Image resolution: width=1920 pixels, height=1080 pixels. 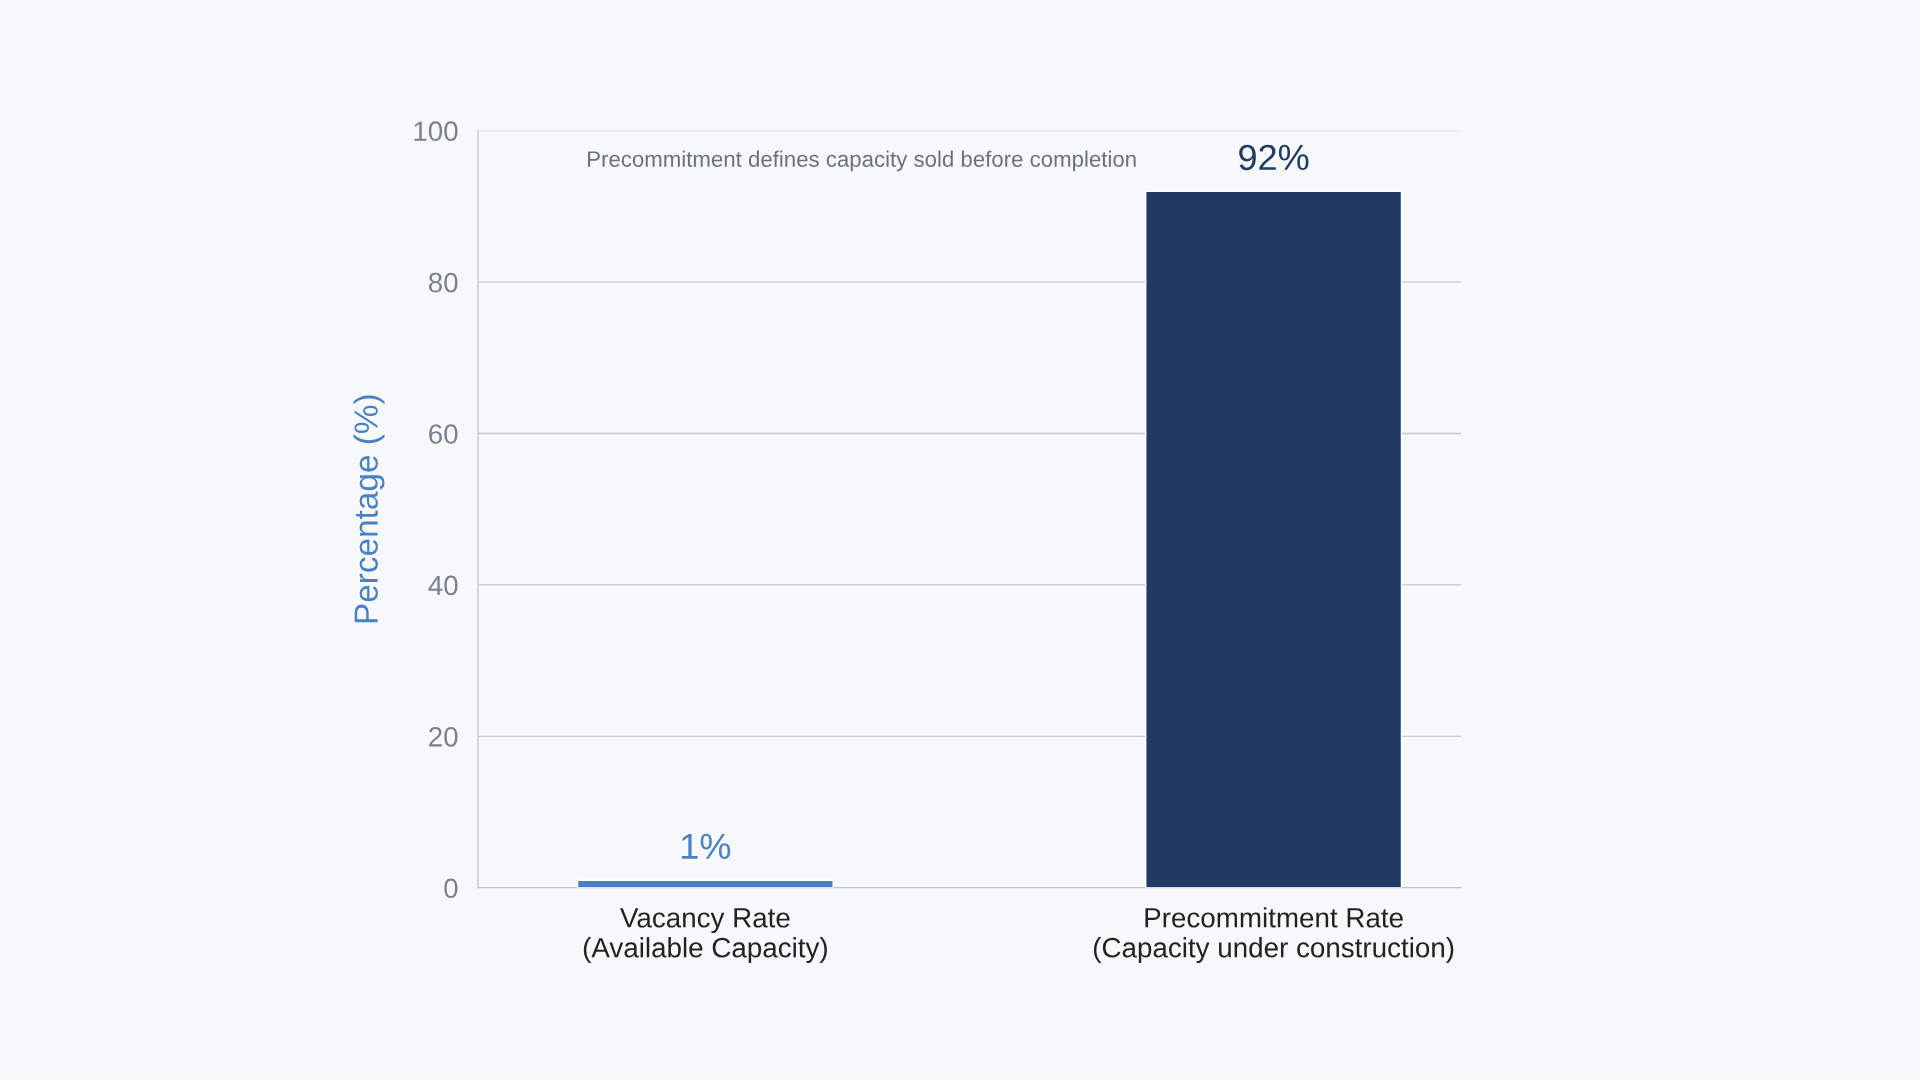 I want to click on y-axis-title: Percentage (%), so click(x=369, y=509).